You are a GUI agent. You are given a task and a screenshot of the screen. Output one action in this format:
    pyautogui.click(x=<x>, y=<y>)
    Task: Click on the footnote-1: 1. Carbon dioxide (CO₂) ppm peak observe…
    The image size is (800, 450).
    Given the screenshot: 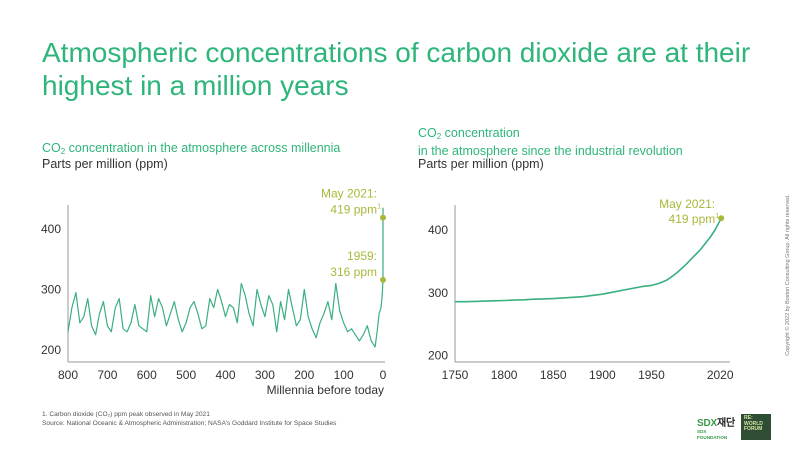 What is the action you would take?
    pyautogui.click(x=126, y=414)
    